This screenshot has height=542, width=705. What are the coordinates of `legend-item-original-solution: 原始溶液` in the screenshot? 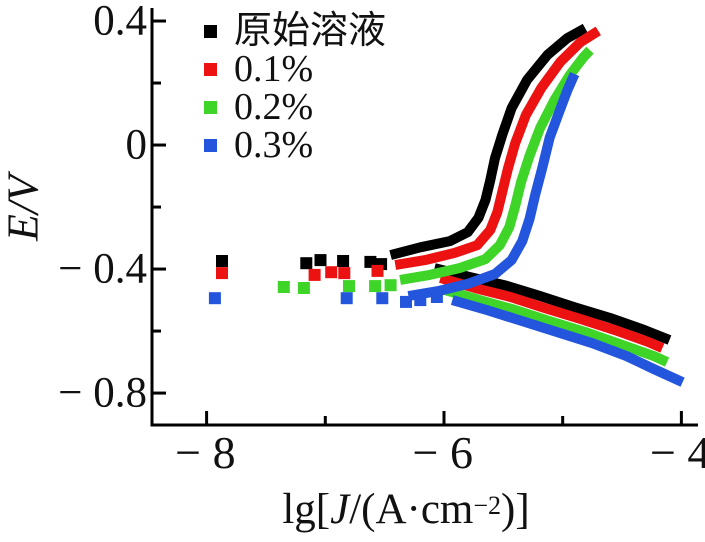 It's located at (295, 31).